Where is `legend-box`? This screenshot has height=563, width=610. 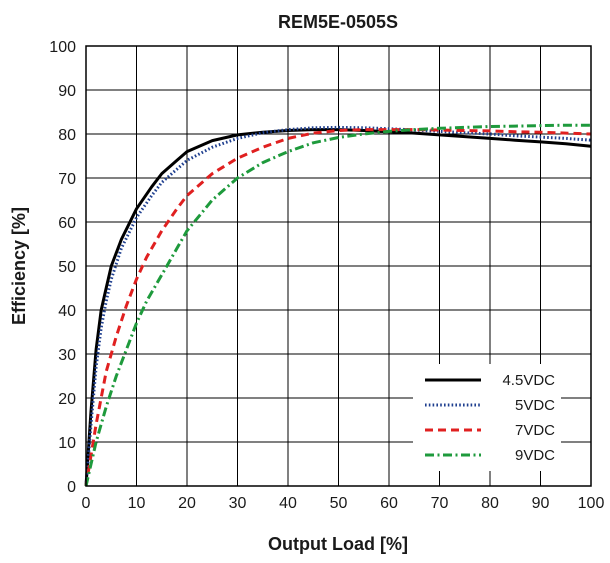
legend-box is located at coordinates (487, 417).